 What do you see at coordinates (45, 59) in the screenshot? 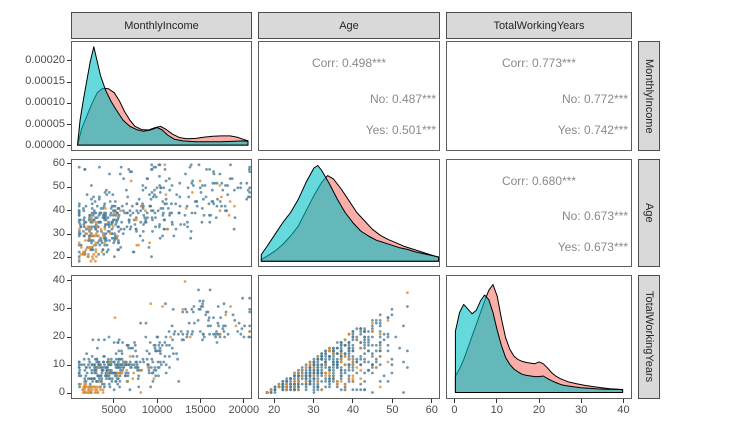
I see `y-axis-tick-label: 0.00020` at bounding box center [45, 59].